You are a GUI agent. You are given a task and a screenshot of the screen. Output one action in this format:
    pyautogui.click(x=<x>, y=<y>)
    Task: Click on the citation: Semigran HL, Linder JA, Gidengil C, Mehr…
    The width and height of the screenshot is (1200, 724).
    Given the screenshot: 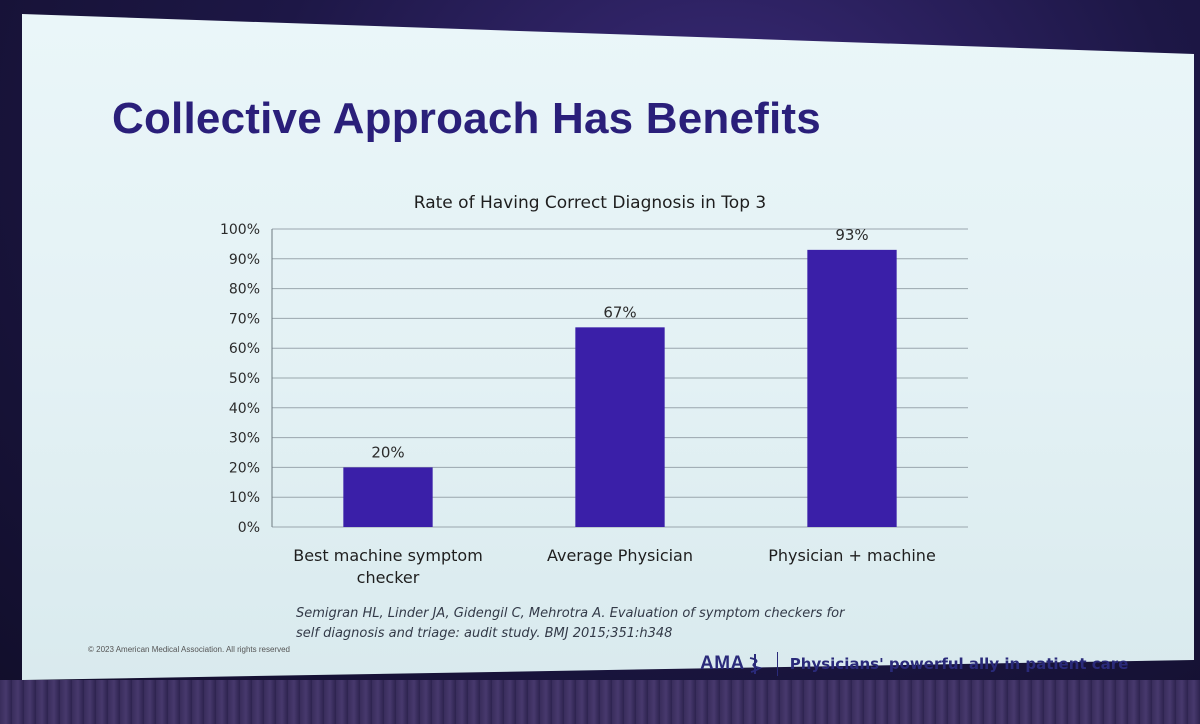 What is the action you would take?
    pyautogui.click(x=606, y=624)
    